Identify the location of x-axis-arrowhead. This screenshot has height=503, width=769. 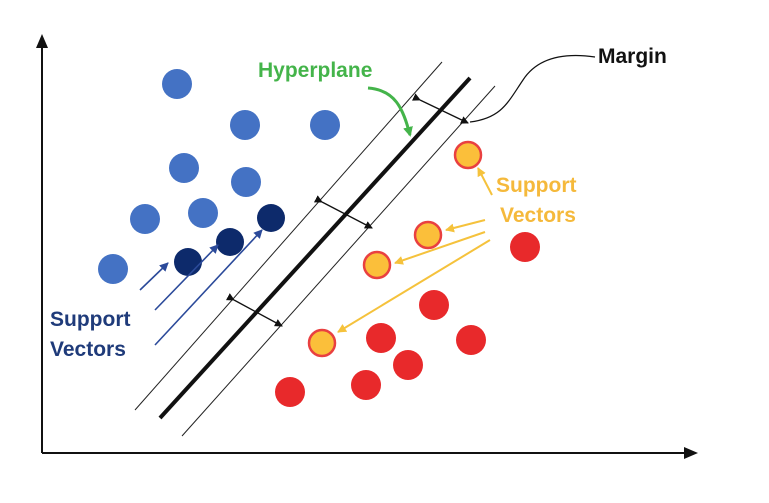
(691, 453).